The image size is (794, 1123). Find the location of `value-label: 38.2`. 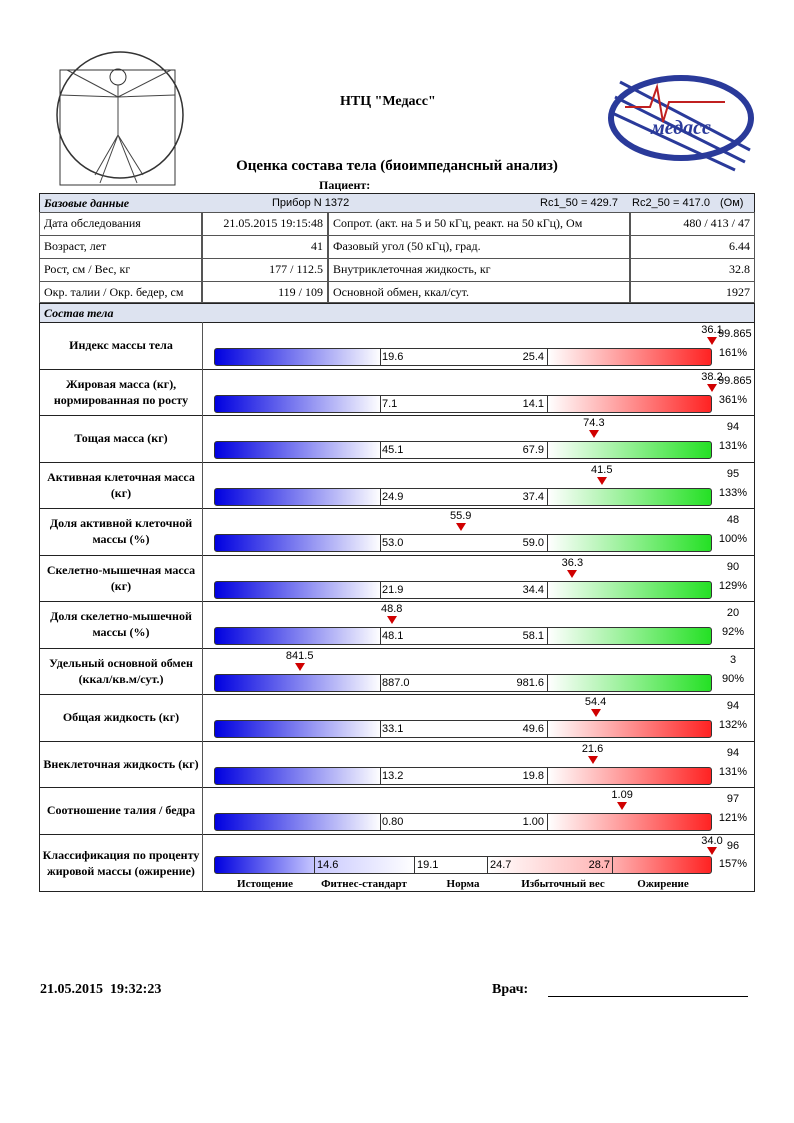

value-label: 38.2 is located at coordinates (712, 376).